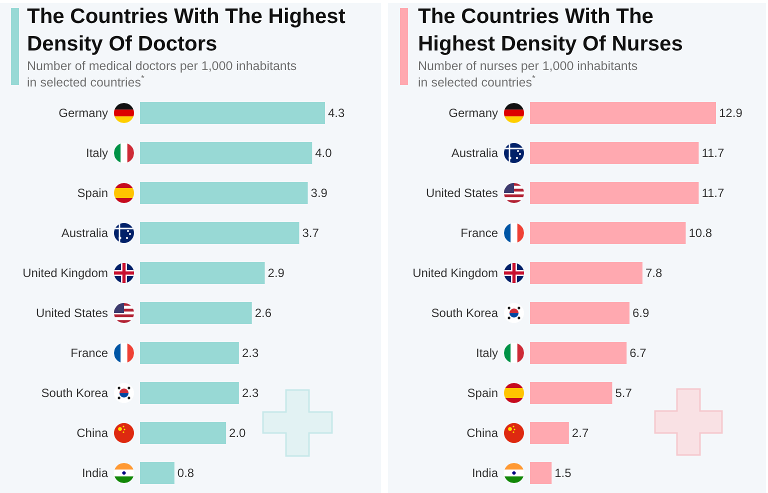 The image size is (768, 493). Describe the element at coordinates (162, 74) in the screenshot. I see `chart-subtitle: Number of medical doctors per 1,000 inhabitants in selected countries$^{*}$` at that location.